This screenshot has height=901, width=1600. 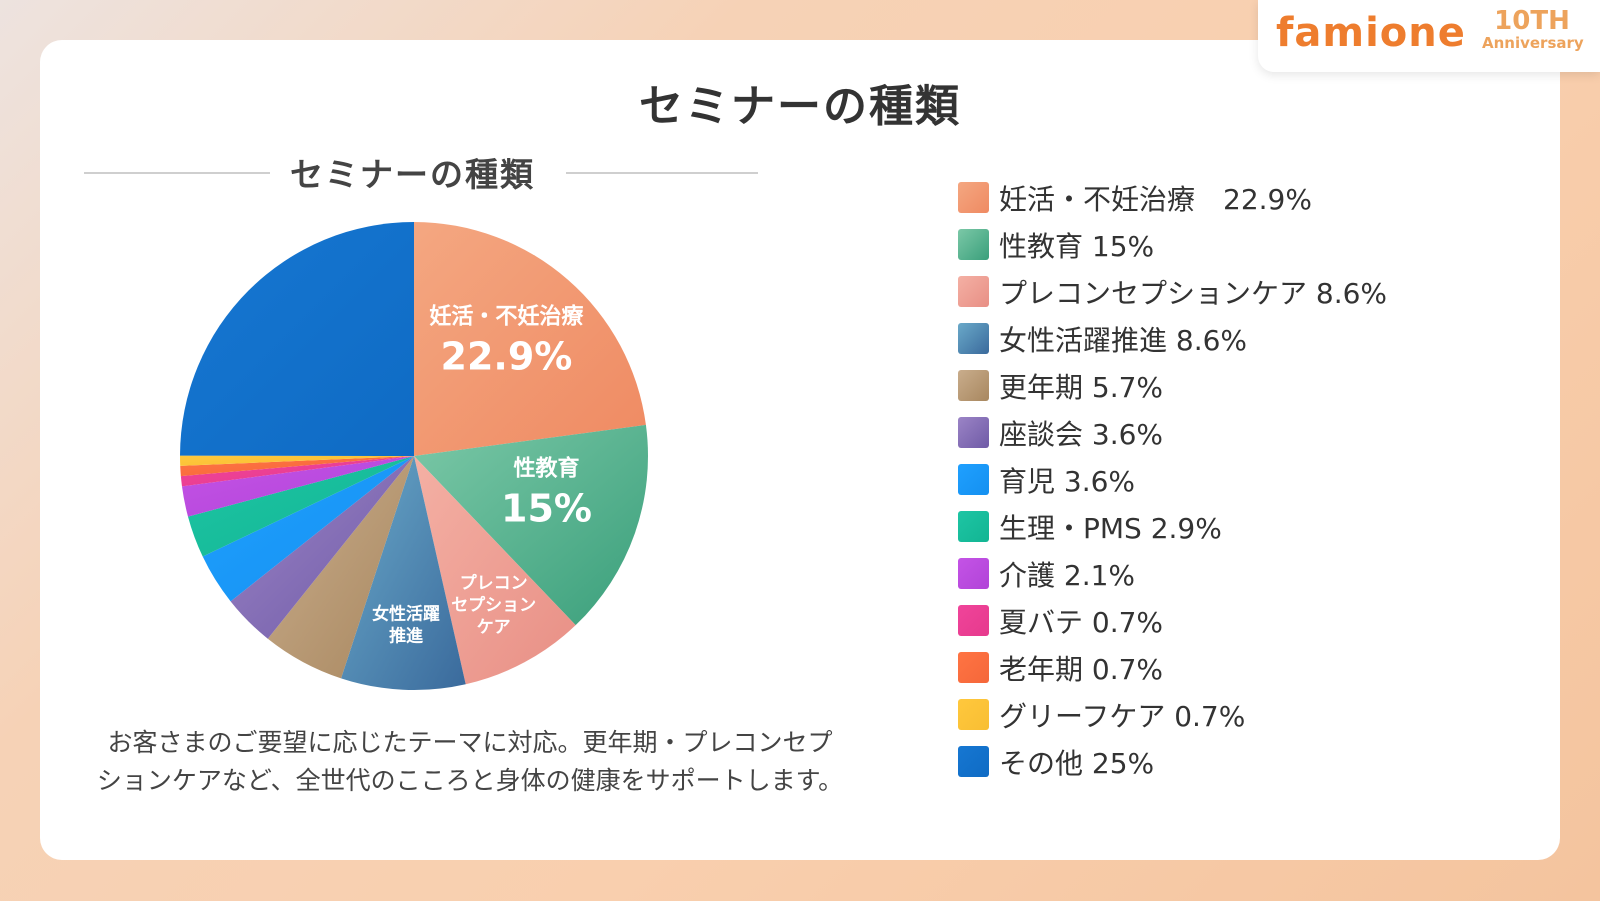 I want to click on legend-label: 性教育 15%, so click(x=1077, y=246).